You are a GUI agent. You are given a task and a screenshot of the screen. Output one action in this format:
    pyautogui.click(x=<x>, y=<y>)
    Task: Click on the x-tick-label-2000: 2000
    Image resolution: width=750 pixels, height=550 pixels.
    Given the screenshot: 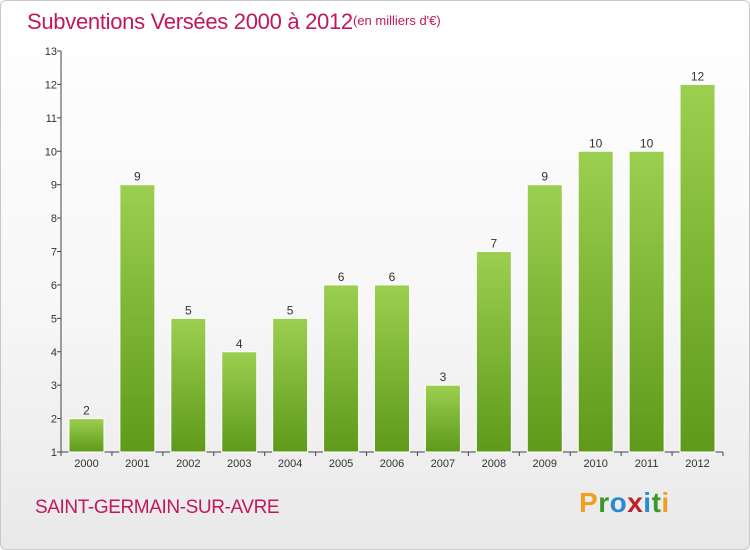 What is the action you would take?
    pyautogui.click(x=86, y=464)
    